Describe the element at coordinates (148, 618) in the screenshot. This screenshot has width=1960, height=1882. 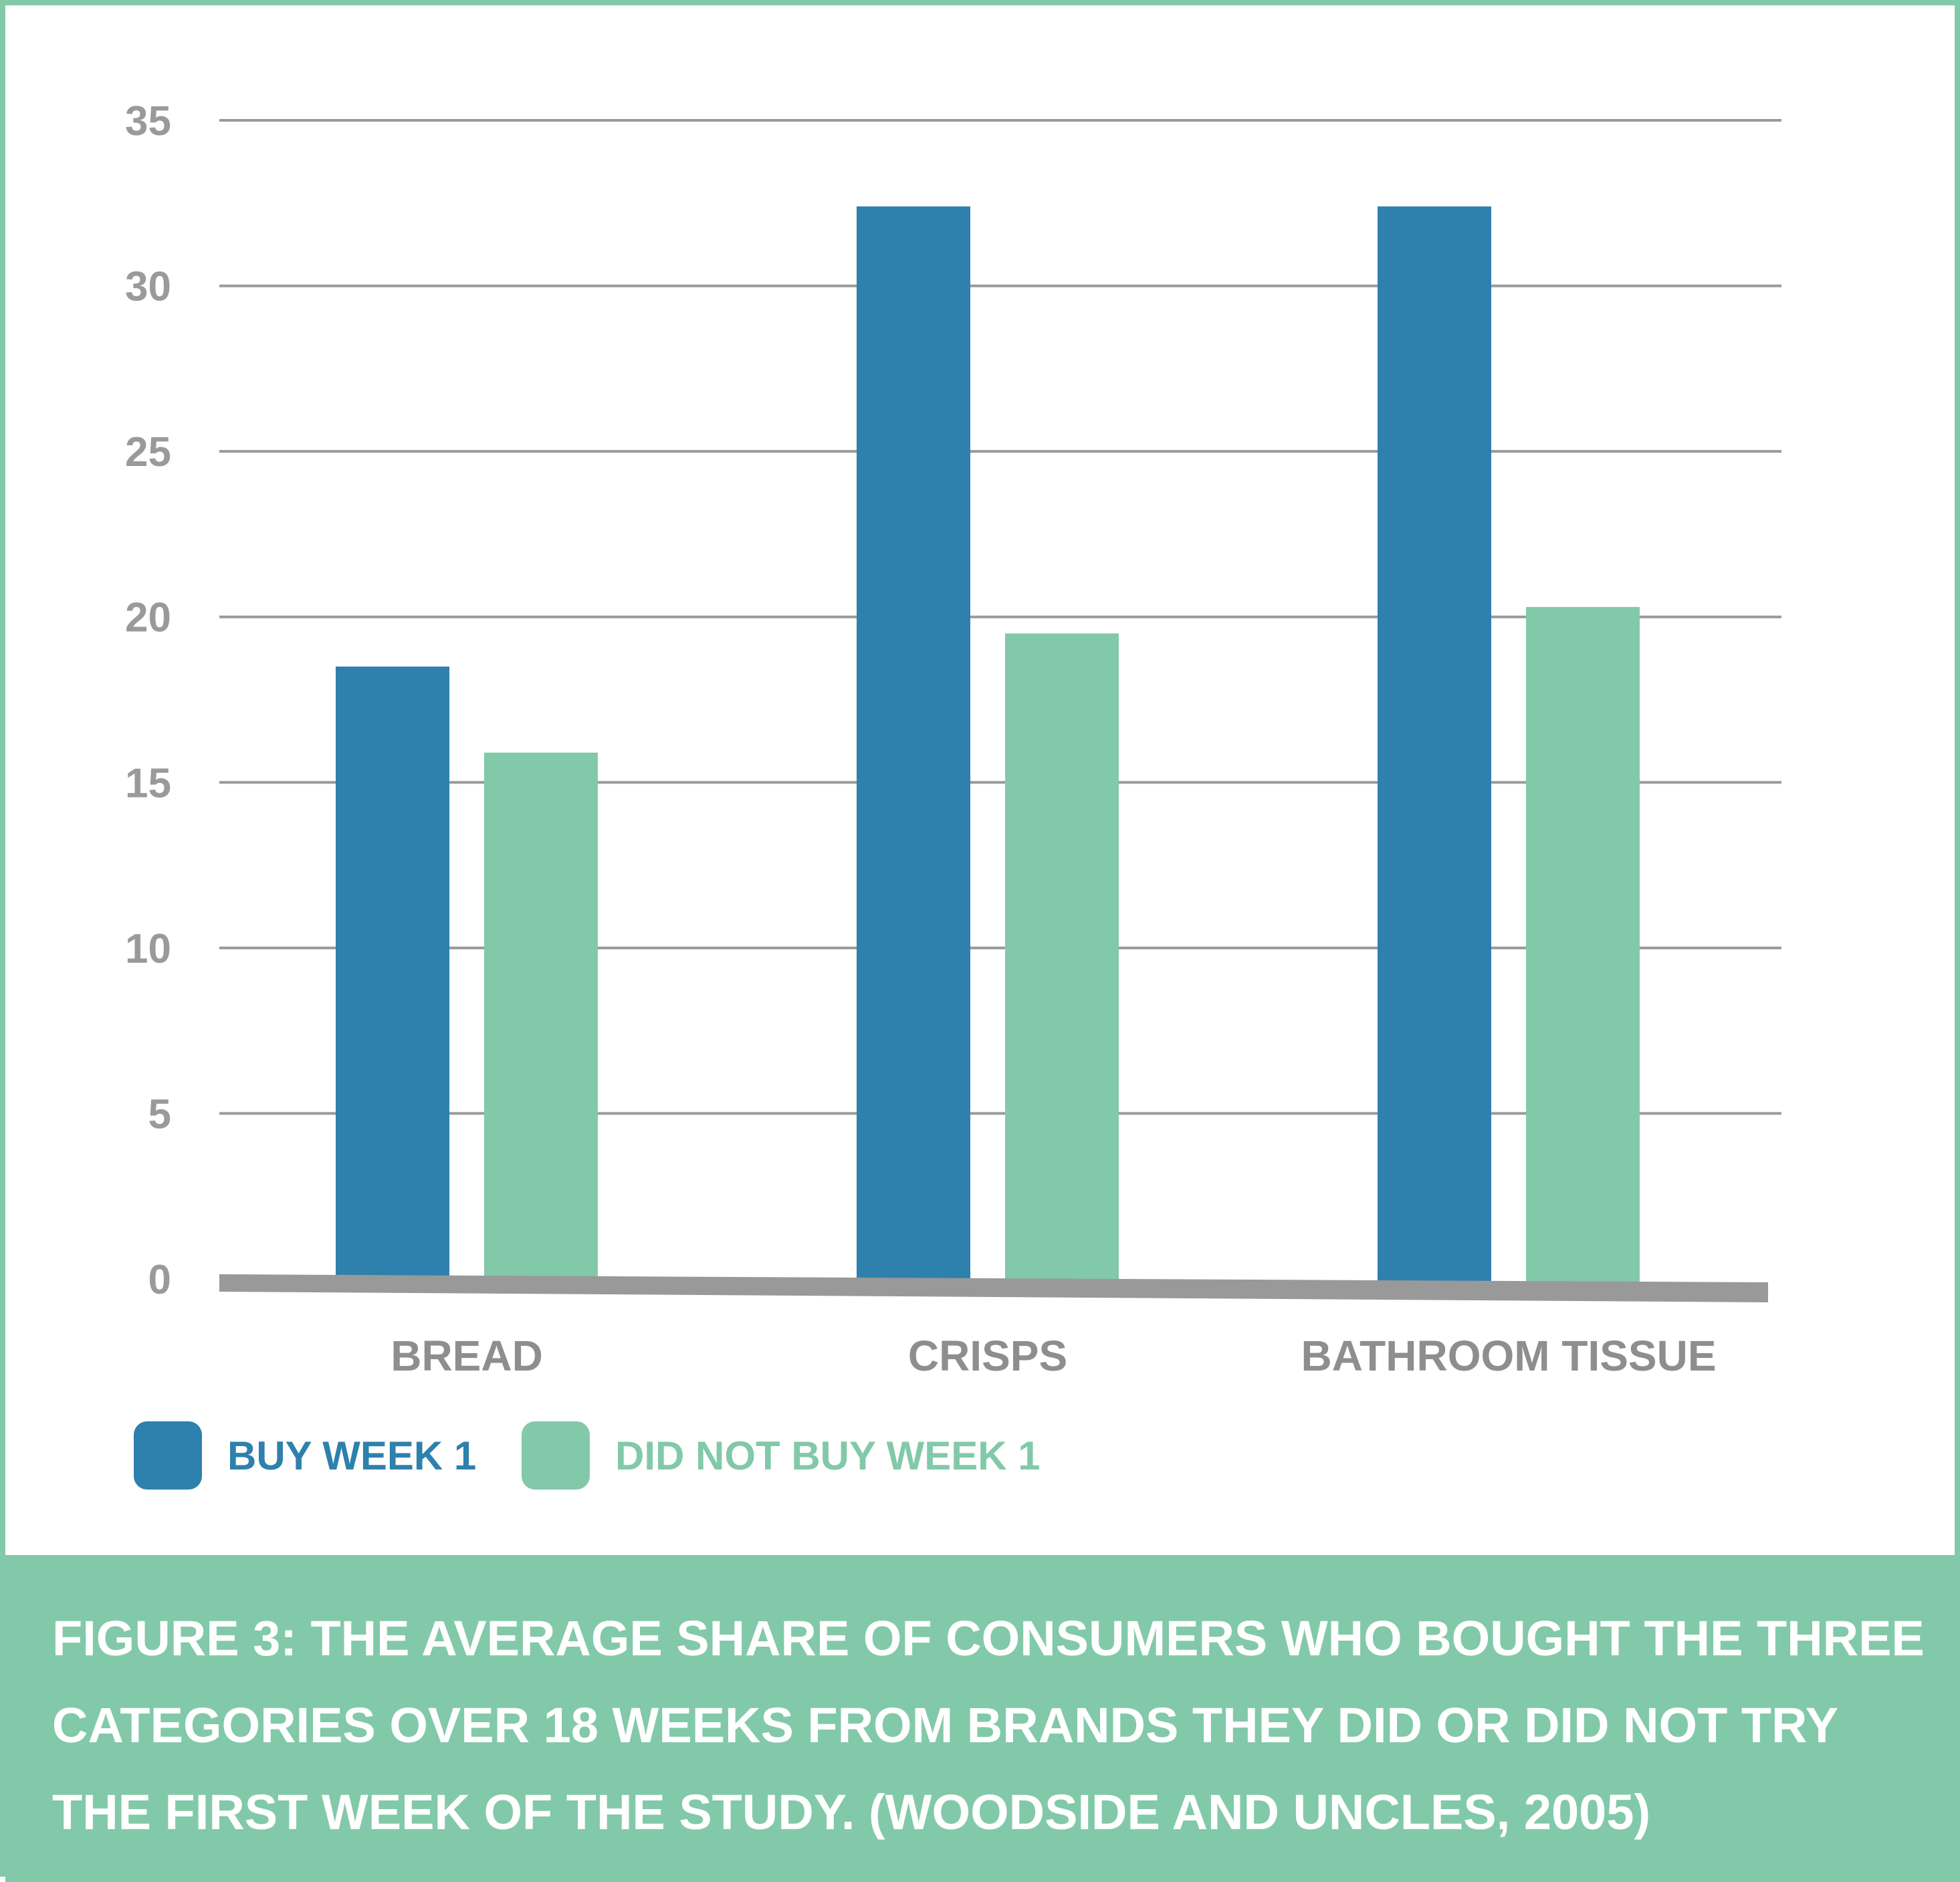
I see `y-tick-label: 20` at that location.